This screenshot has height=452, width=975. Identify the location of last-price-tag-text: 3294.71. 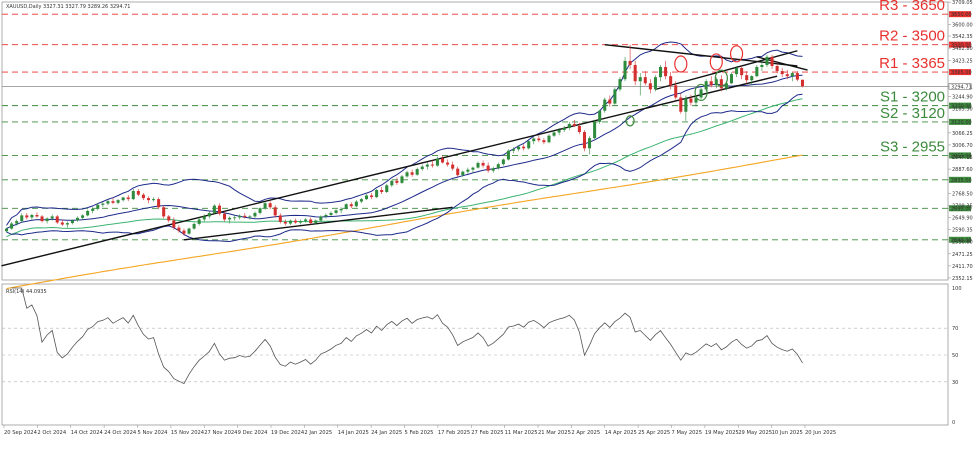
(961, 87).